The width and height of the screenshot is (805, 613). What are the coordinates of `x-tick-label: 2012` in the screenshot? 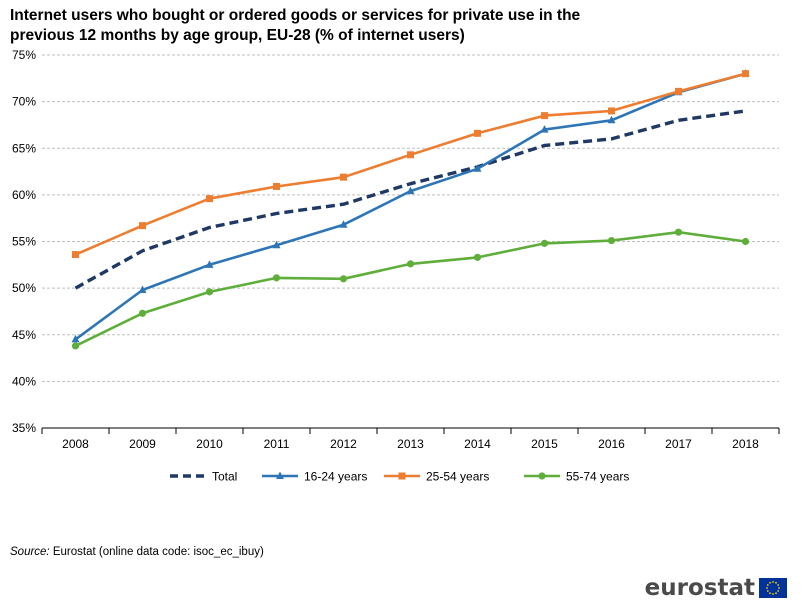 It's located at (343, 444).